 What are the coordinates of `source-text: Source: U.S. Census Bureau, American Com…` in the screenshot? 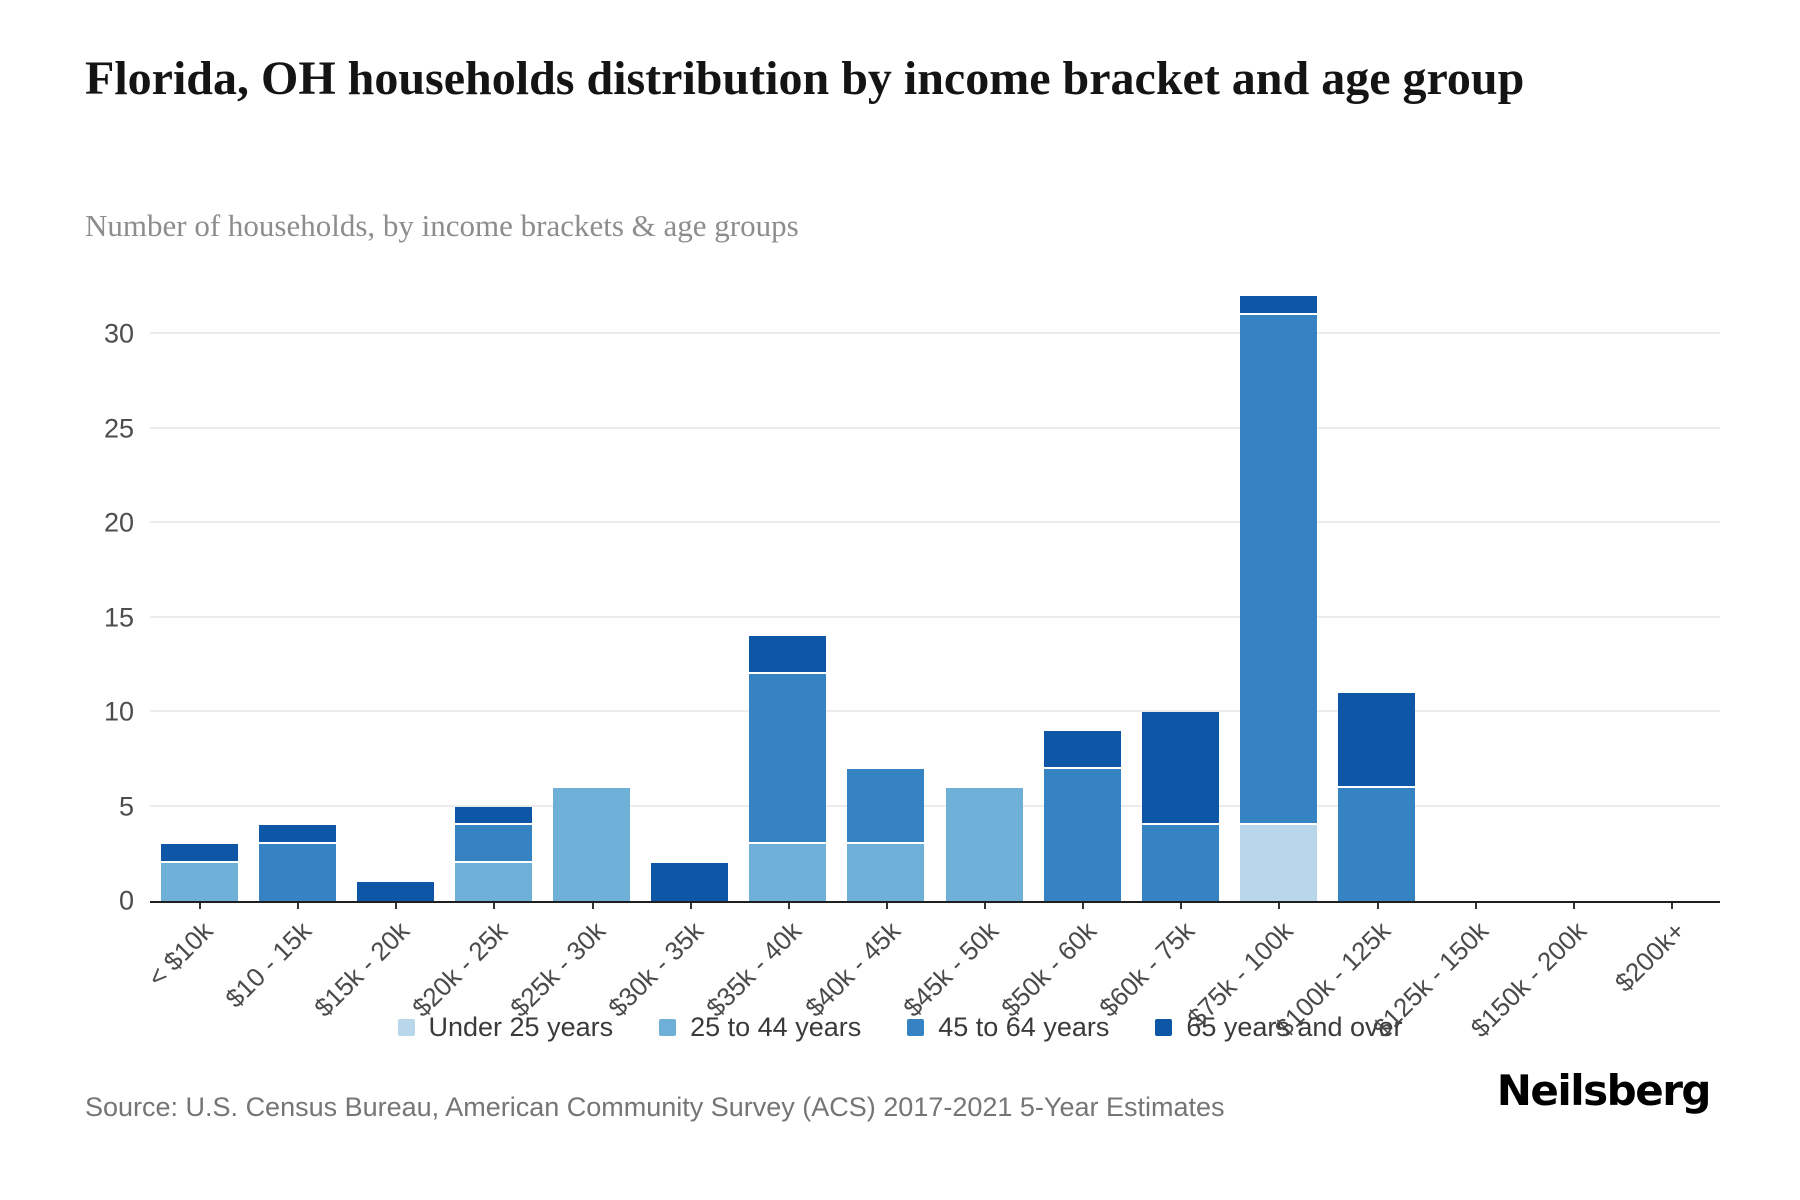 It's located at (655, 1107).